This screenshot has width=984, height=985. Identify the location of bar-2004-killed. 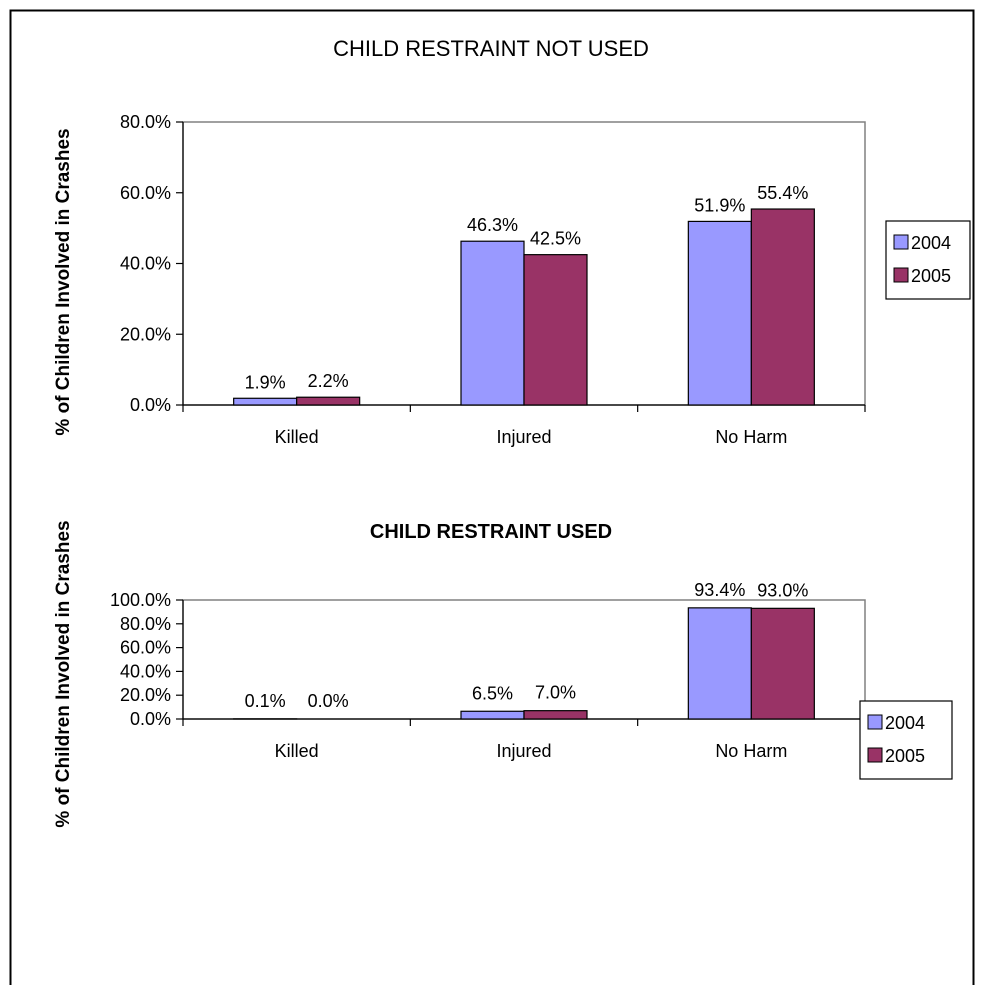
(265, 401).